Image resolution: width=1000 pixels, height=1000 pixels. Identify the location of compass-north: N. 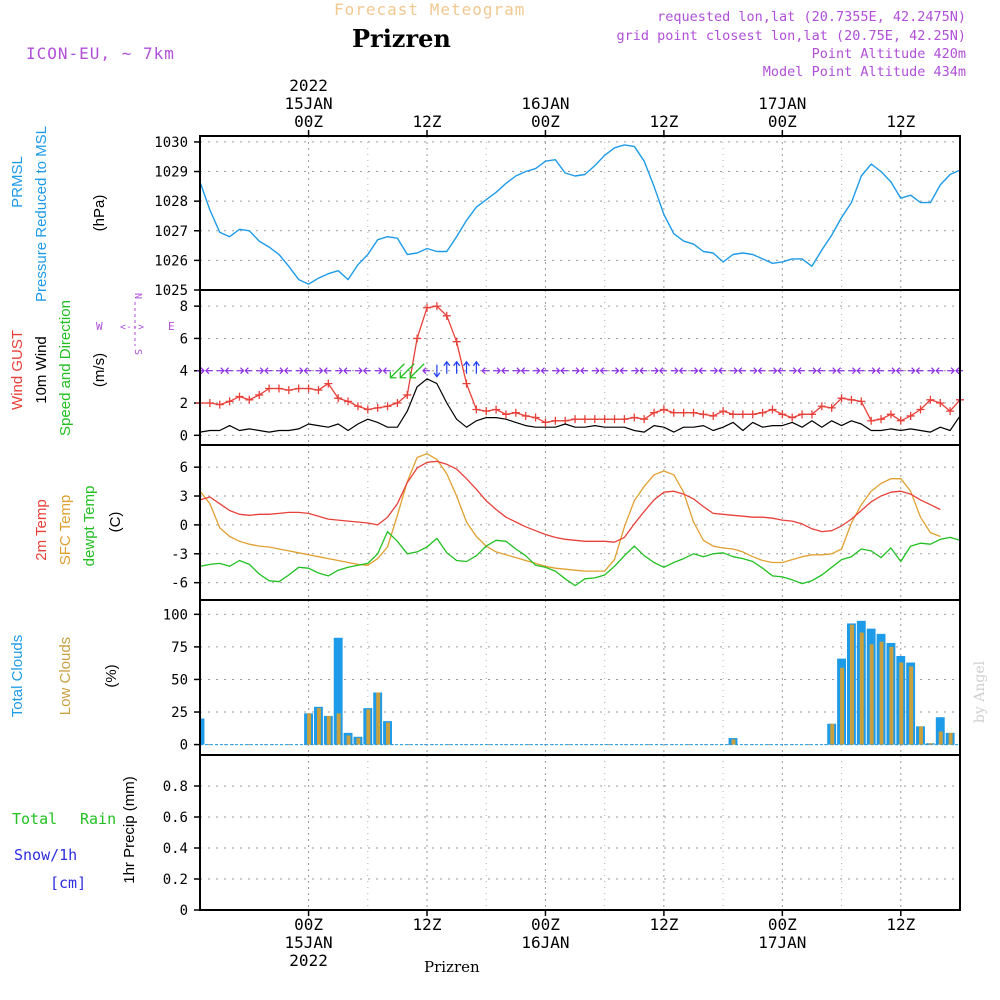
(137, 296).